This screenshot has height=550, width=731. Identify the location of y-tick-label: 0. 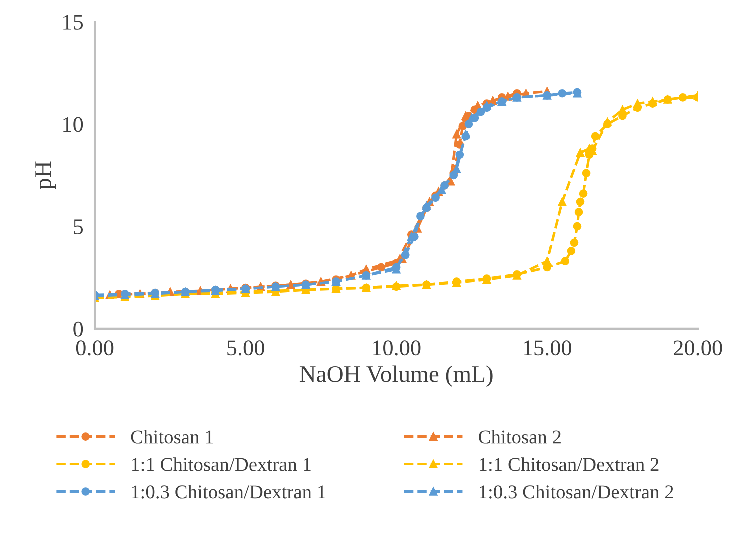
(79, 329).